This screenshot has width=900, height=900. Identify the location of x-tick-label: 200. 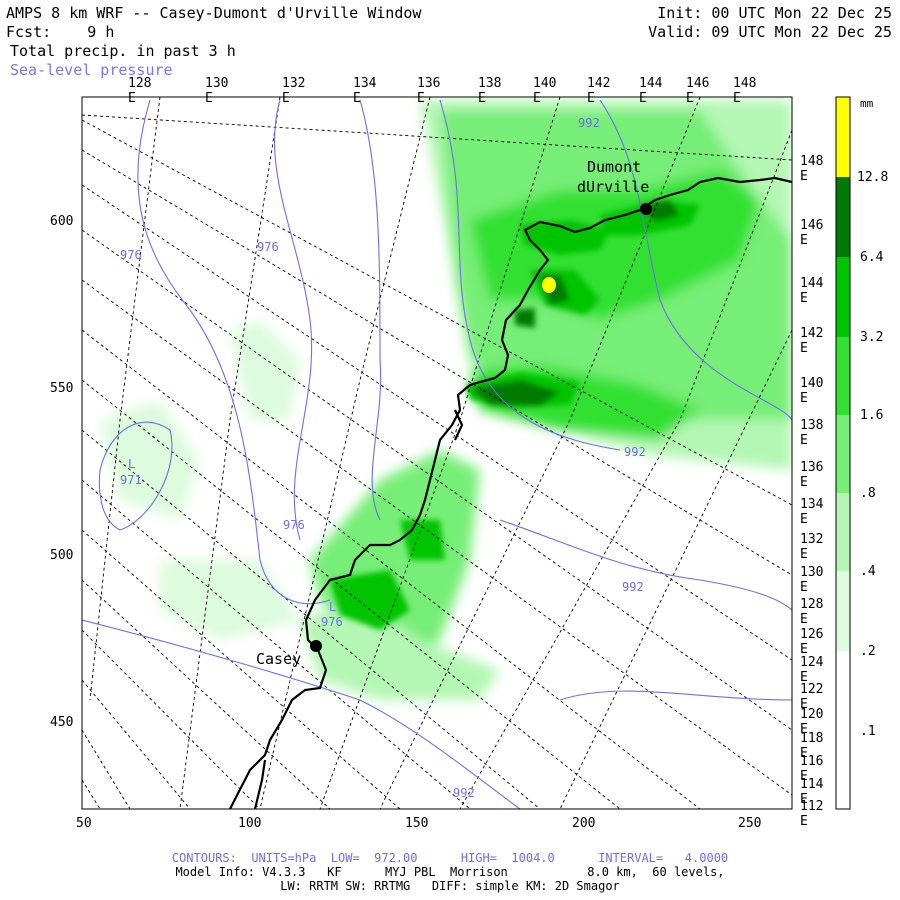
(584, 823).